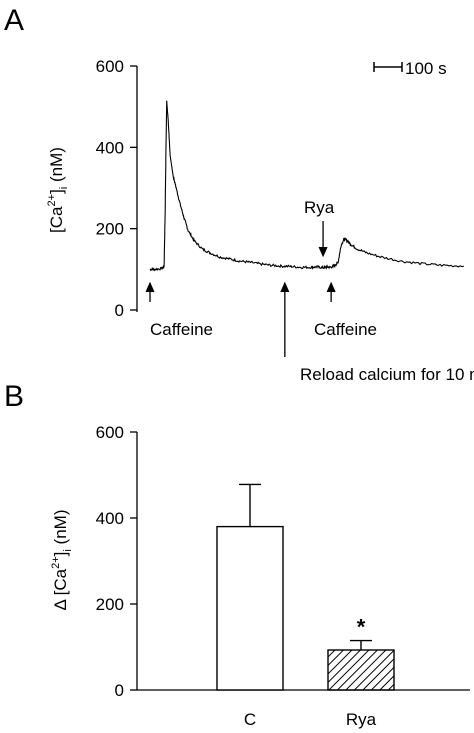 Image resolution: width=474 pixels, height=733 pixels. What do you see at coordinates (110, 229) in the screenshot?
I see `panel-a-y-tick-label: 200` at bounding box center [110, 229].